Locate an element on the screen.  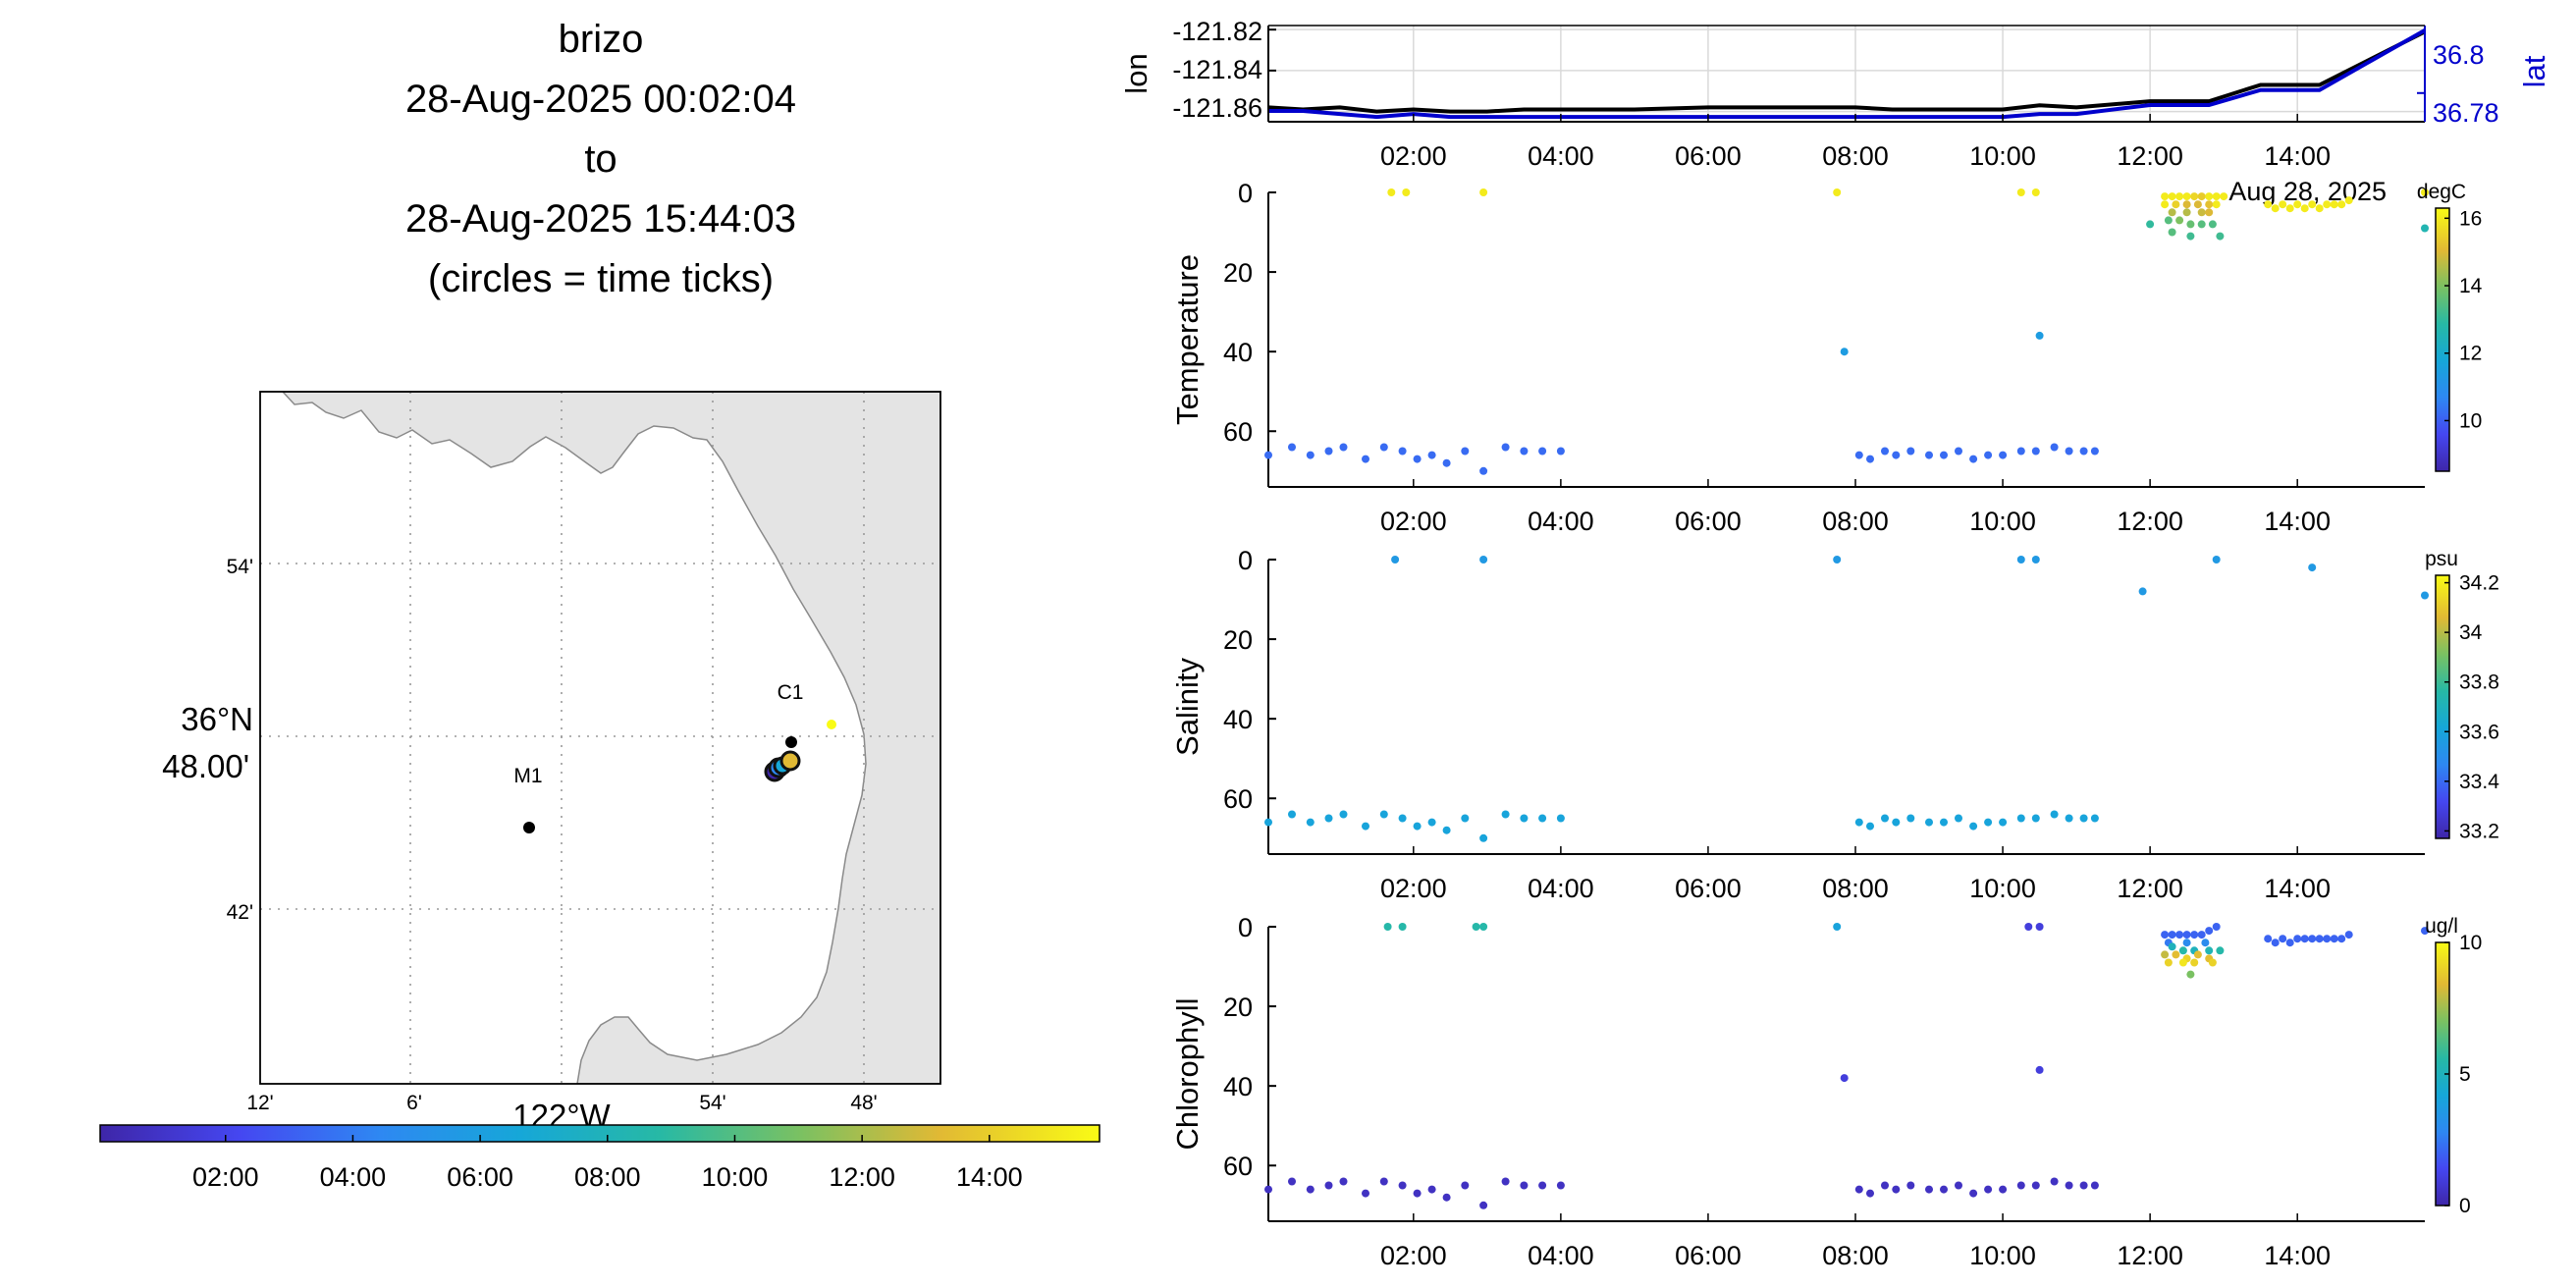
lon-tick: -121.82 is located at coordinates (1217, 31).